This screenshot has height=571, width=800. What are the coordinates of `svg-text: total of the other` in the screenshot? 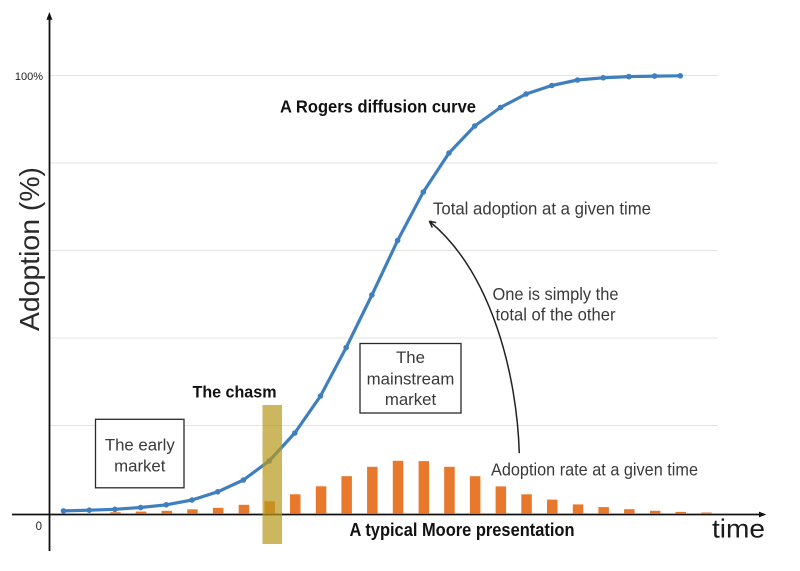 It's located at (556, 314).